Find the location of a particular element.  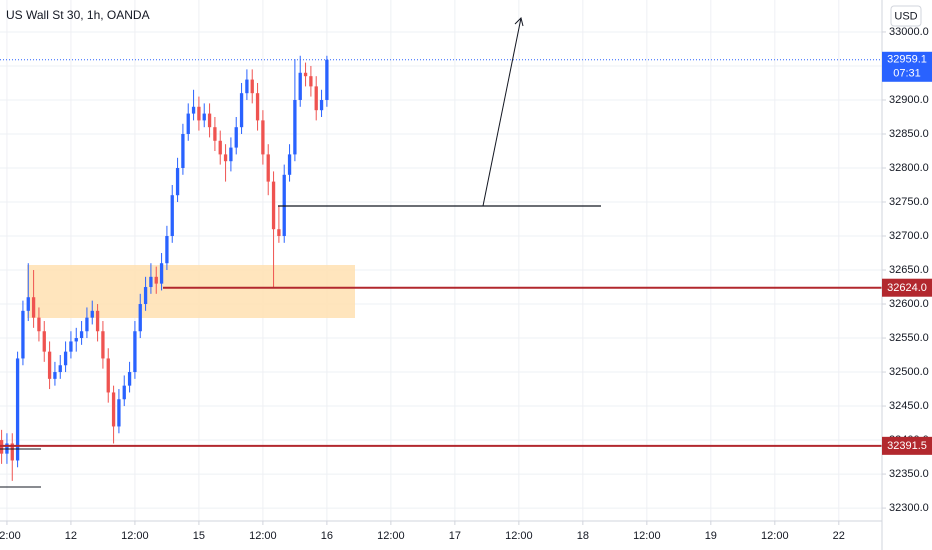

x-tick-label: 22 is located at coordinates (839, 536).